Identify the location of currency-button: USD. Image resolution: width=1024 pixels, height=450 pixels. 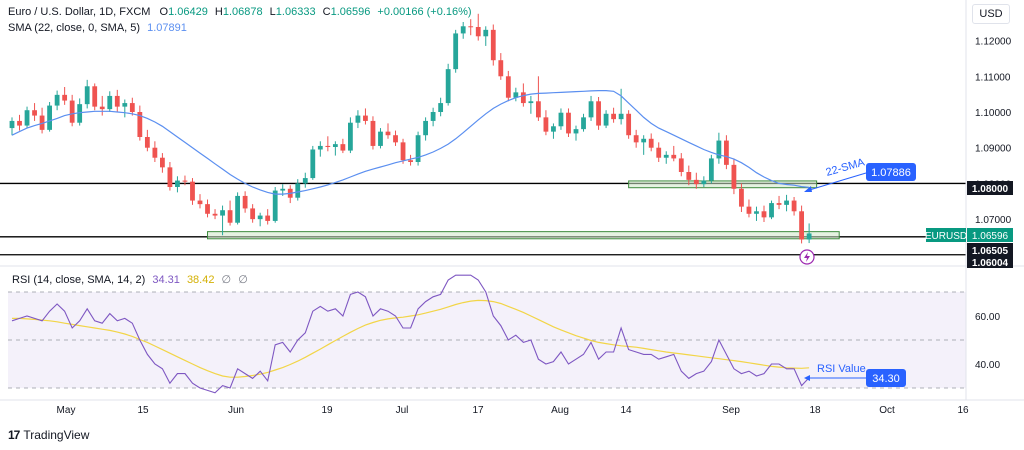
(991, 14).